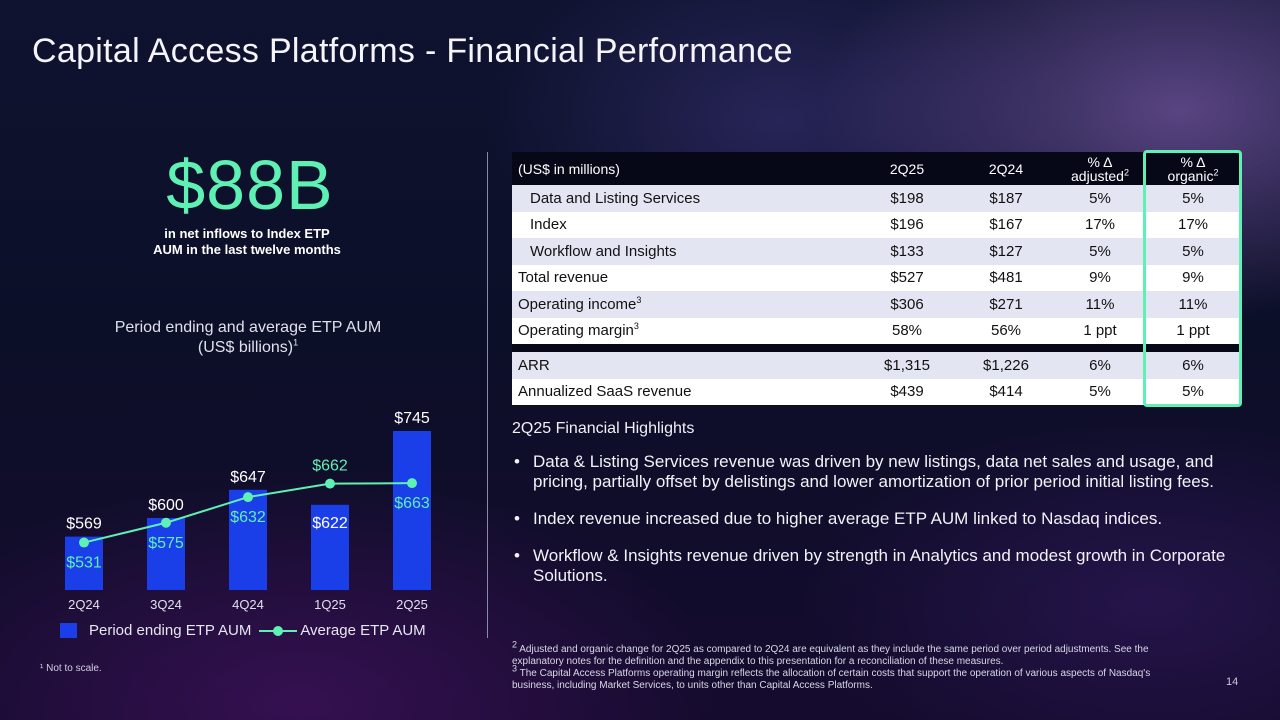 This screenshot has width=1280, height=720. What do you see at coordinates (907, 251) in the screenshot?
I see `cell-2q25: $133` at bounding box center [907, 251].